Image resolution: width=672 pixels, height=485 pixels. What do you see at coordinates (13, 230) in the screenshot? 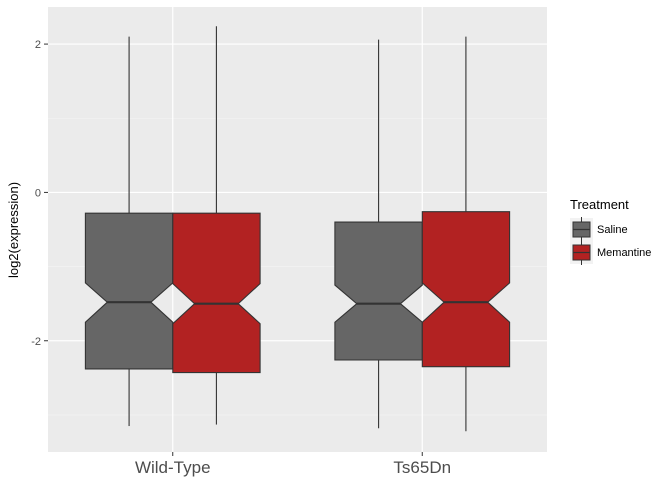
I see `y-axis-label: log2(expression)` at bounding box center [13, 230].